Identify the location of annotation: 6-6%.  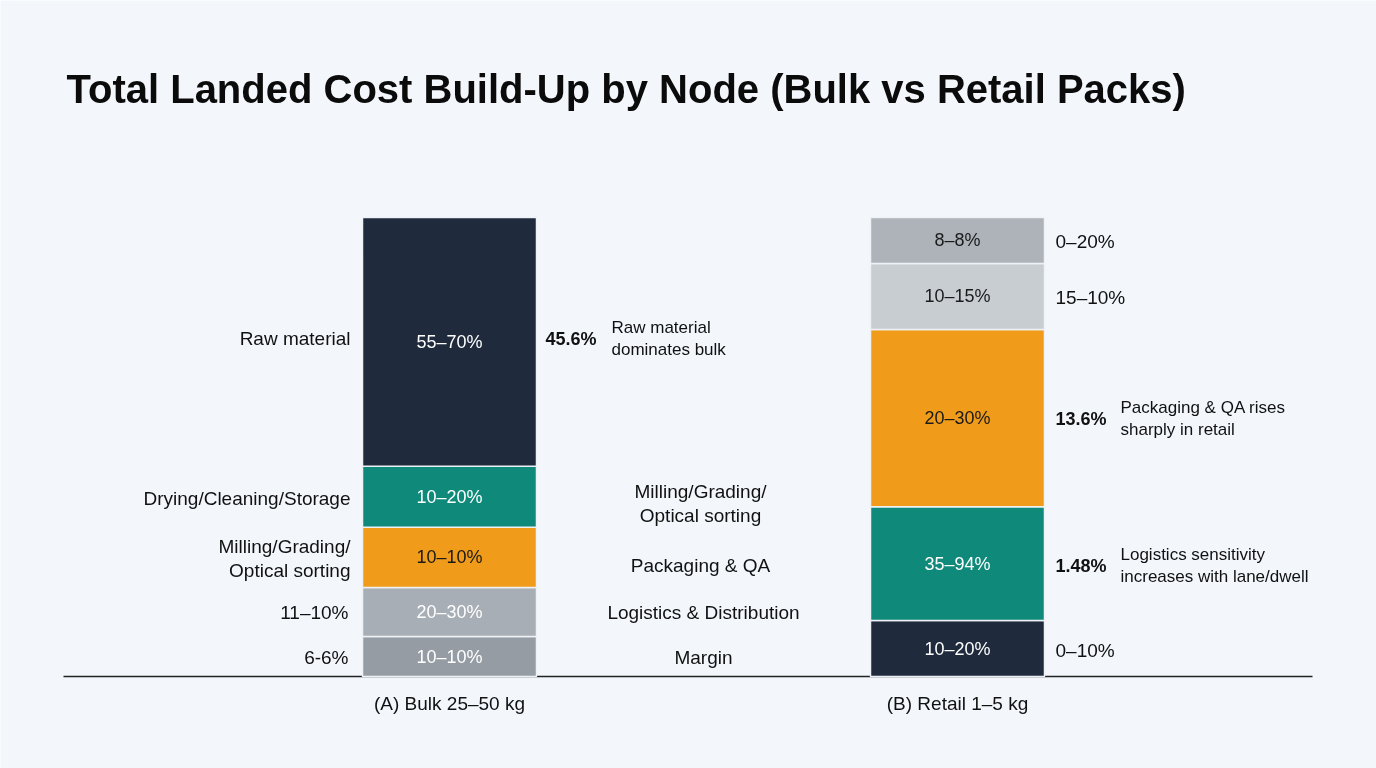
(326, 657).